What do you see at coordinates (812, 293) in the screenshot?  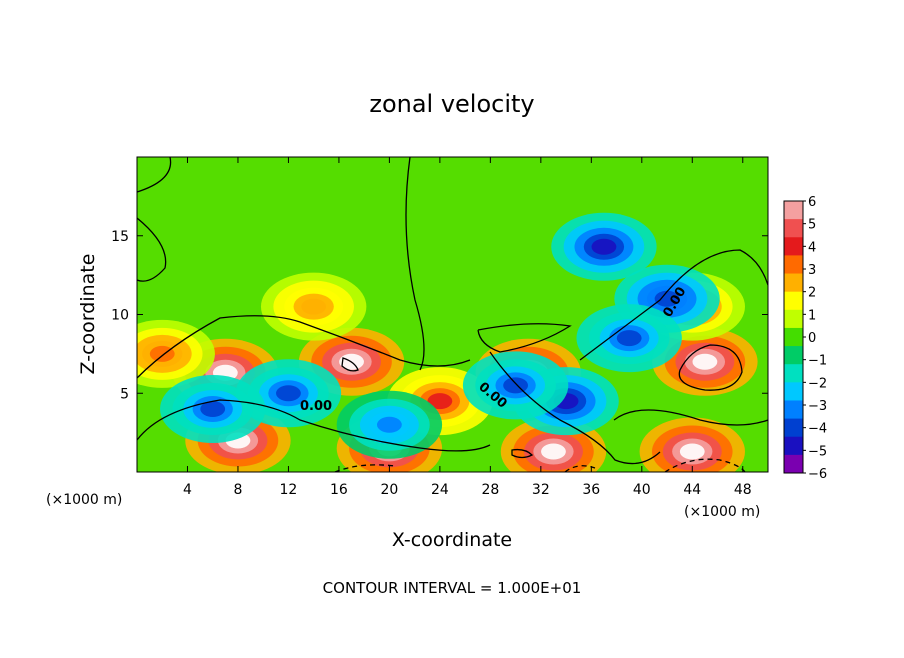 I see `colorbar-label: 2` at bounding box center [812, 293].